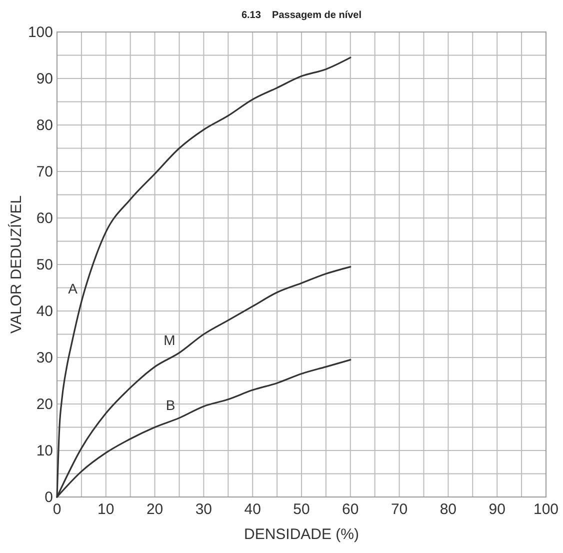 The height and width of the screenshot is (553, 563). Describe the element at coordinates (171, 404) in the screenshot. I see `series-label: B` at that location.